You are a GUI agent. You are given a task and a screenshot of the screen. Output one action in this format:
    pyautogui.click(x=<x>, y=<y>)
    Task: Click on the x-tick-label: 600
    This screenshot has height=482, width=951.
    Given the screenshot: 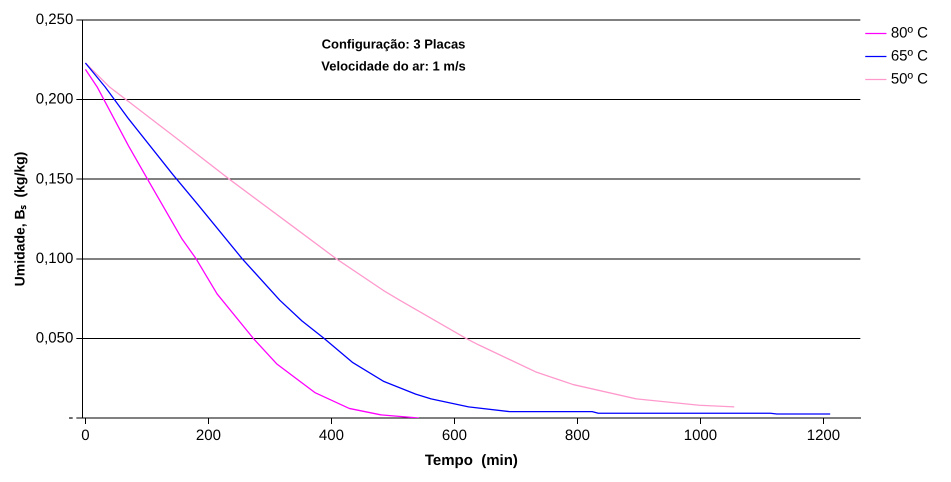 What is the action you would take?
    pyautogui.click(x=454, y=435)
    